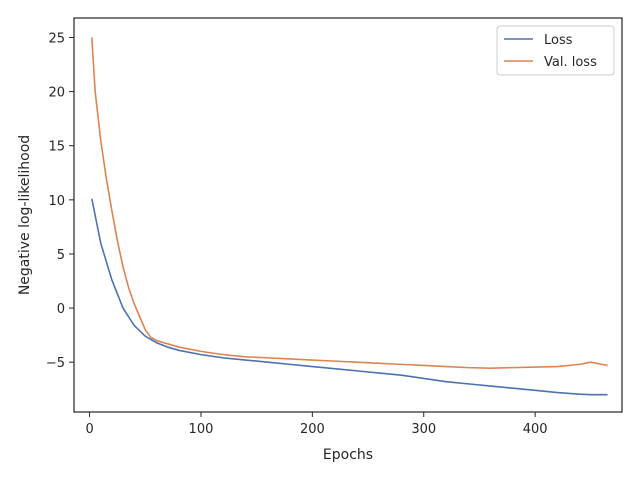 The width and height of the screenshot is (640, 480). I want to click on x-axis-label: Epochs, so click(348, 455).